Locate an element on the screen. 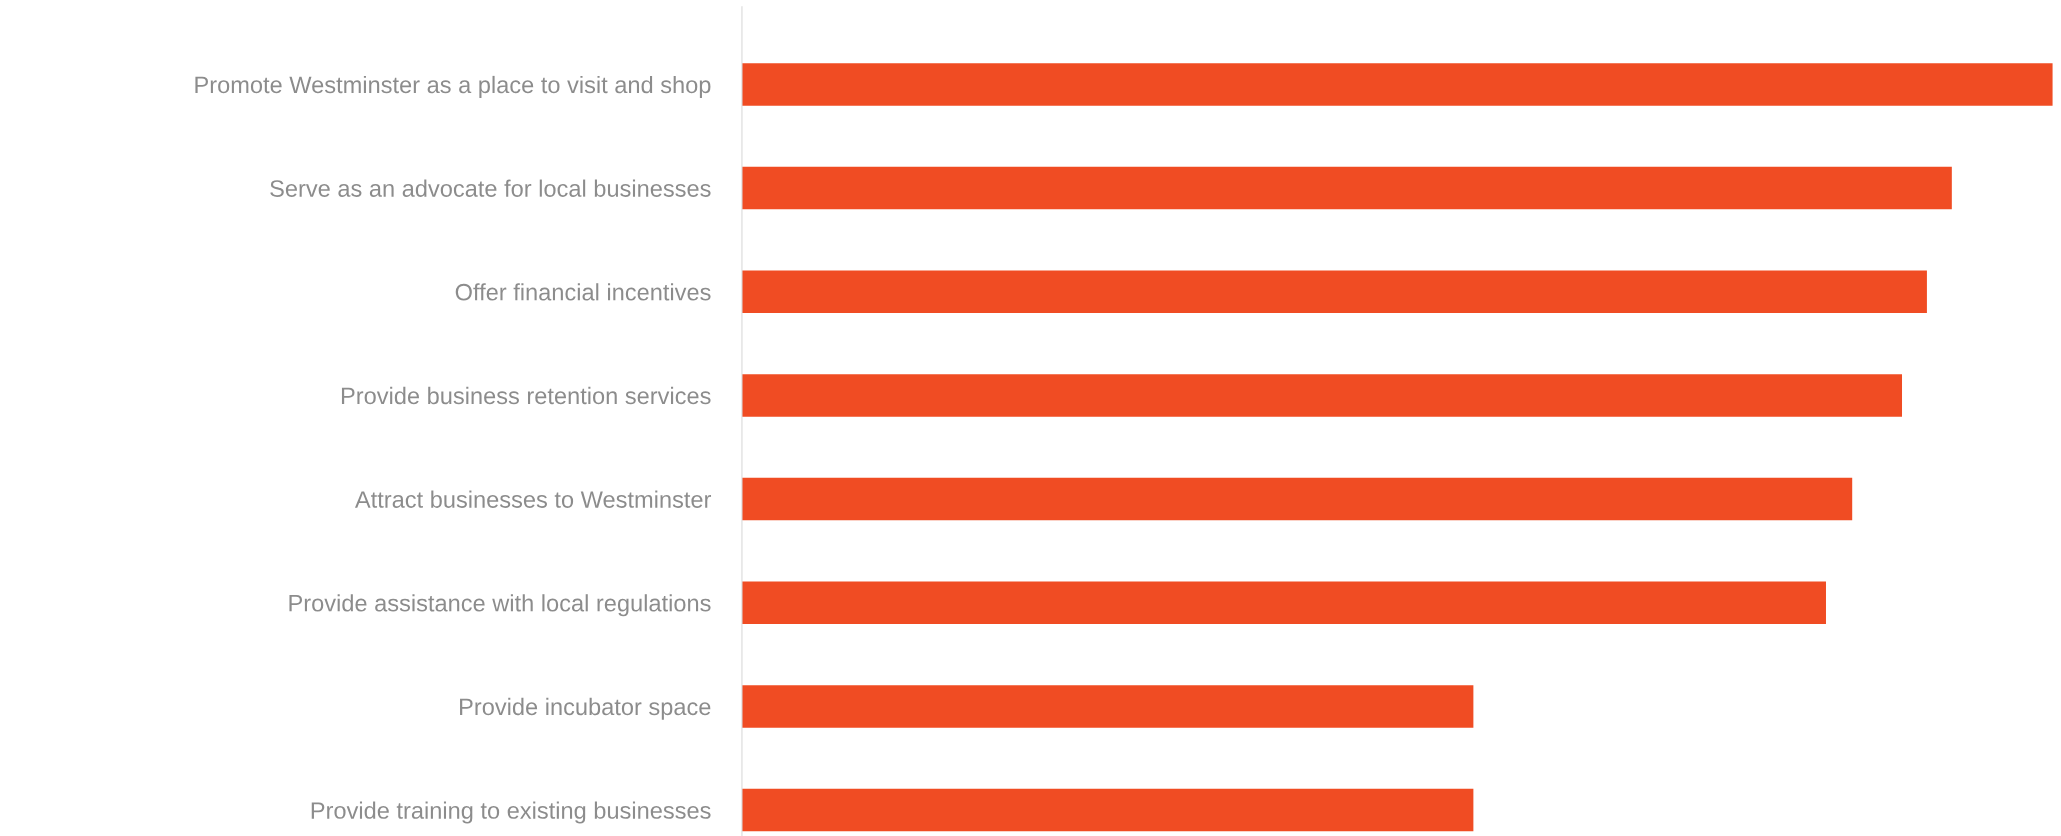 The image size is (2061, 836). y-tick-label: Serve as an advocate for local businesses is located at coordinates (490, 188).